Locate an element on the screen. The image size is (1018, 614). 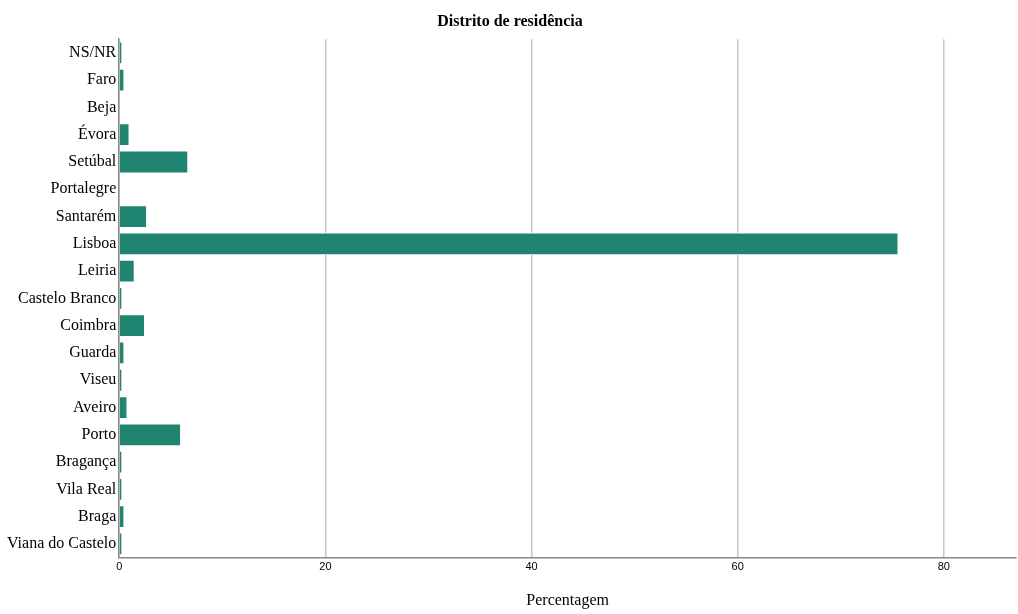
x-axis-title: Percentagem is located at coordinates (568, 599).